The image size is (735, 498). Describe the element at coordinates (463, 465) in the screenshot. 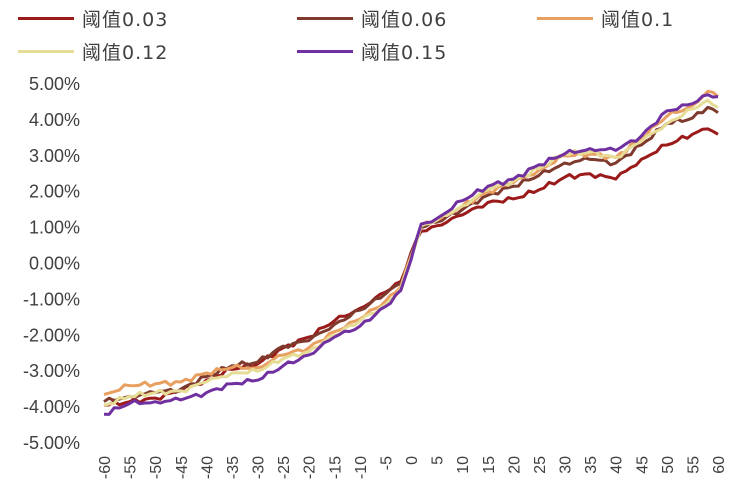

I see `x-tick-label: 10` at that location.